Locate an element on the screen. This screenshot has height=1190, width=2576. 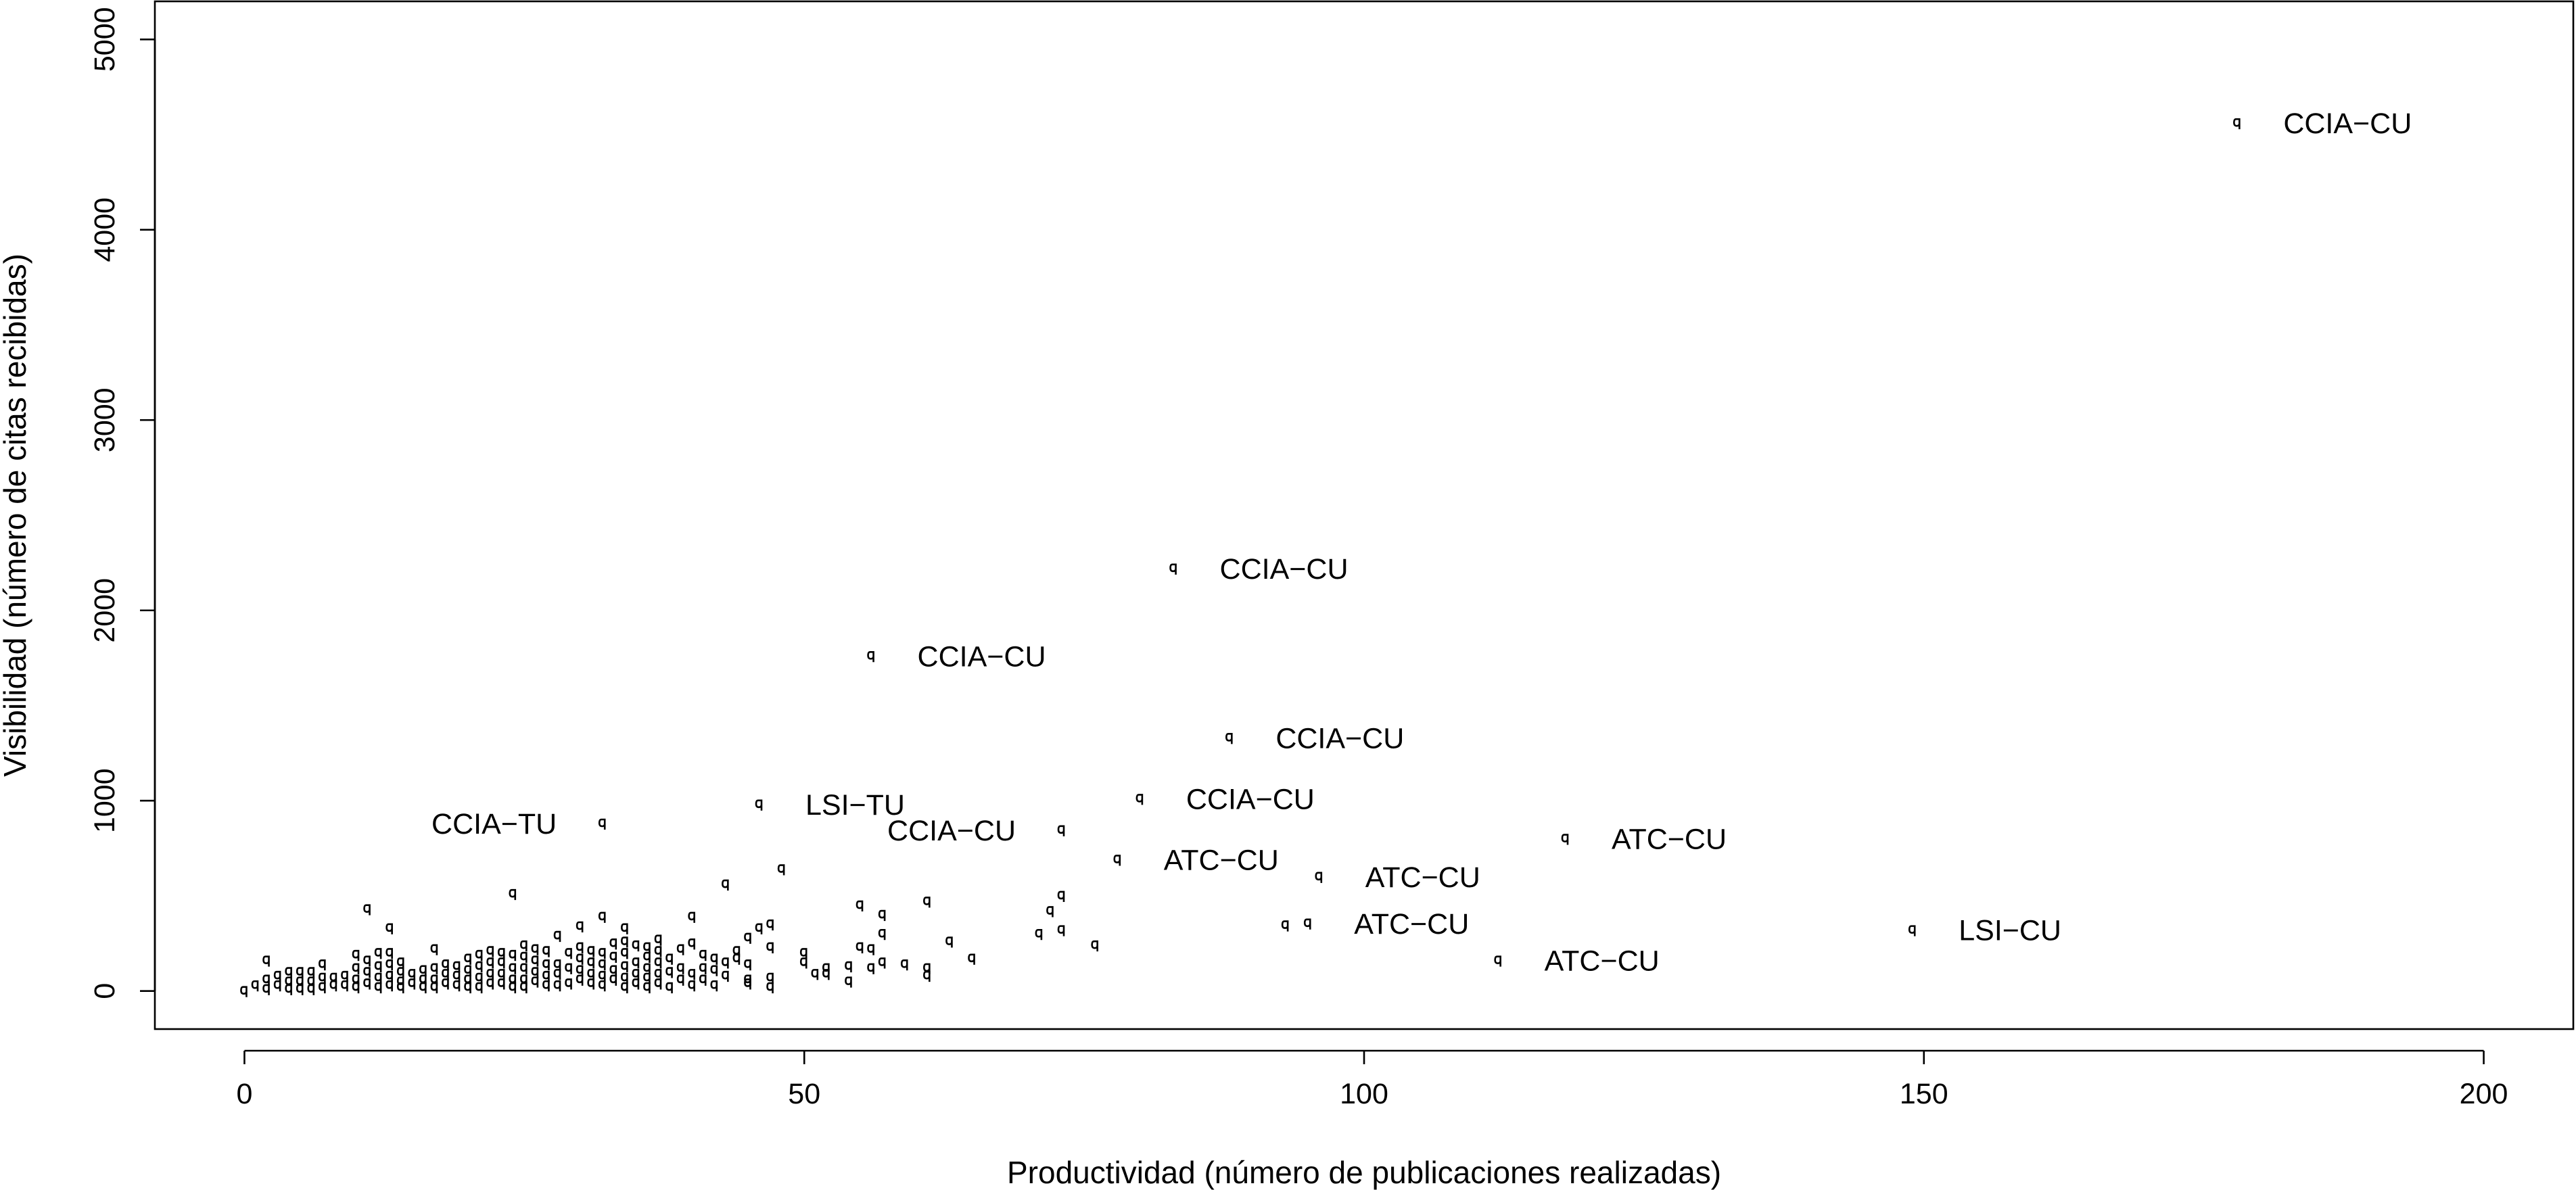
point-label: CCIA−TU is located at coordinates (494, 824).